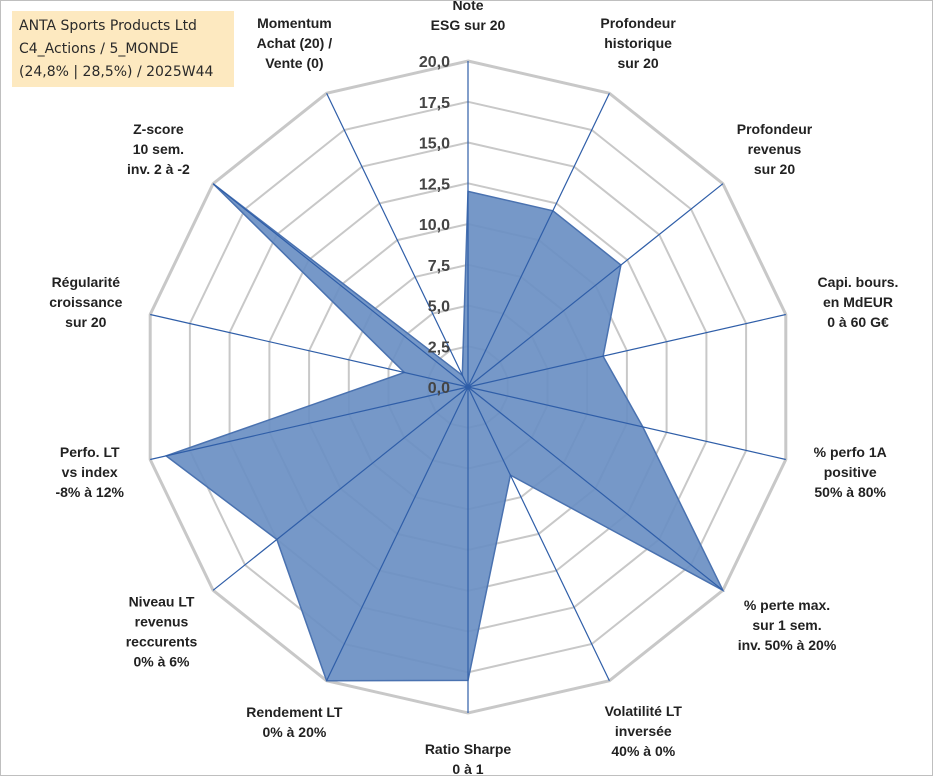 The height and width of the screenshot is (777, 933). Describe the element at coordinates (468, 759) in the screenshot. I see `axis-label: Ratio Sharpe 0 à 1` at that location.